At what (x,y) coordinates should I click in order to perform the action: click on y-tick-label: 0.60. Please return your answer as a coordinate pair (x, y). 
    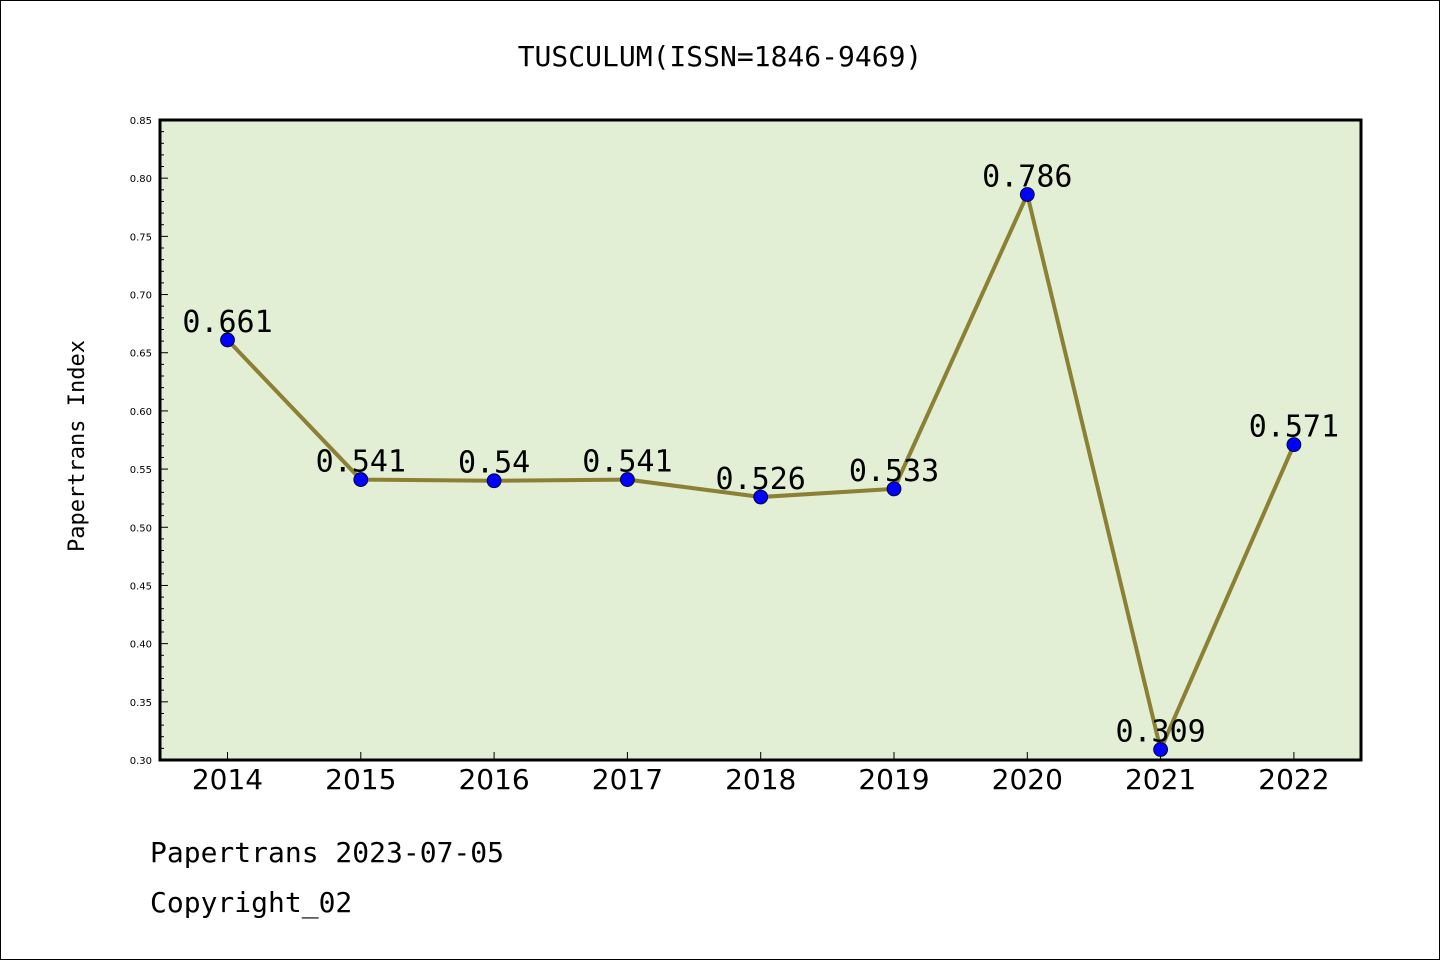
    Looking at the image, I should click on (141, 412).